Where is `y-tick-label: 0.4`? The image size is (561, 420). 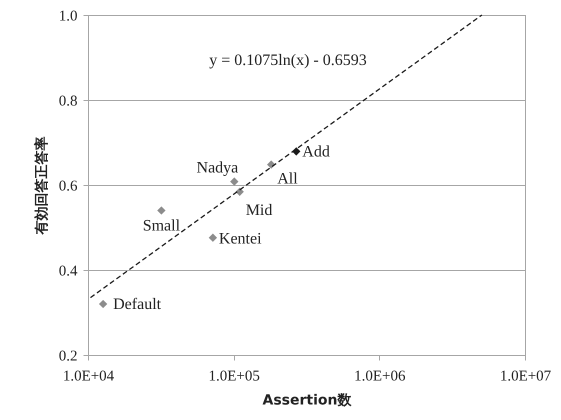 y-tick-label: 0.4 is located at coordinates (68, 272).